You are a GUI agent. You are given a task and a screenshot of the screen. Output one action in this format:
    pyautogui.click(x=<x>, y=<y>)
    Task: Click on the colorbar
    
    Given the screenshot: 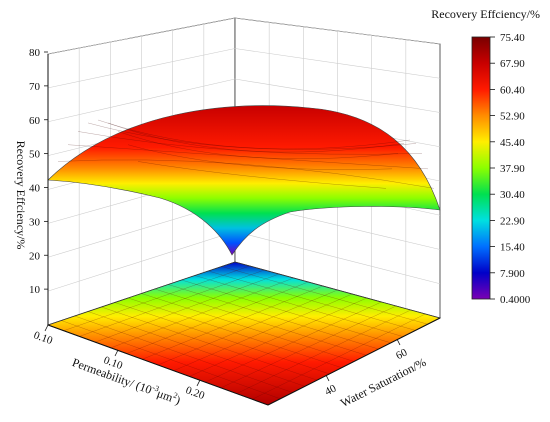 What is the action you would take?
    pyautogui.click(x=481, y=168)
    